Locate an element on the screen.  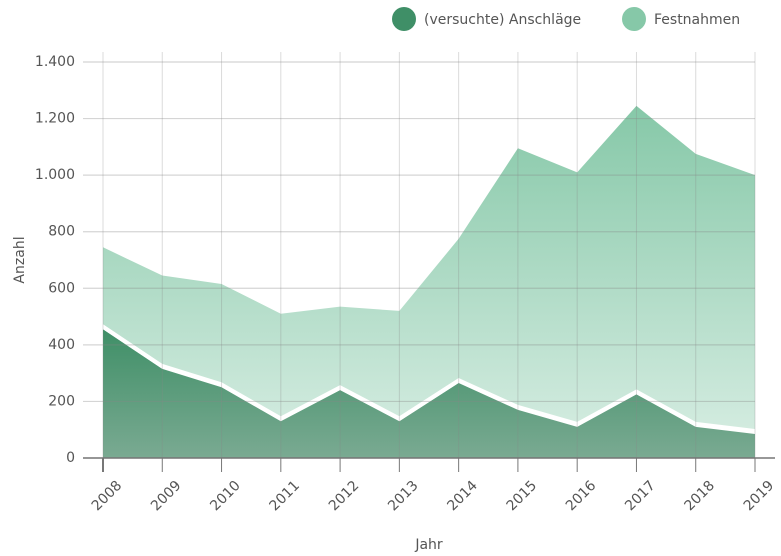
x-axis-label: Jahr is located at coordinates (428, 545).